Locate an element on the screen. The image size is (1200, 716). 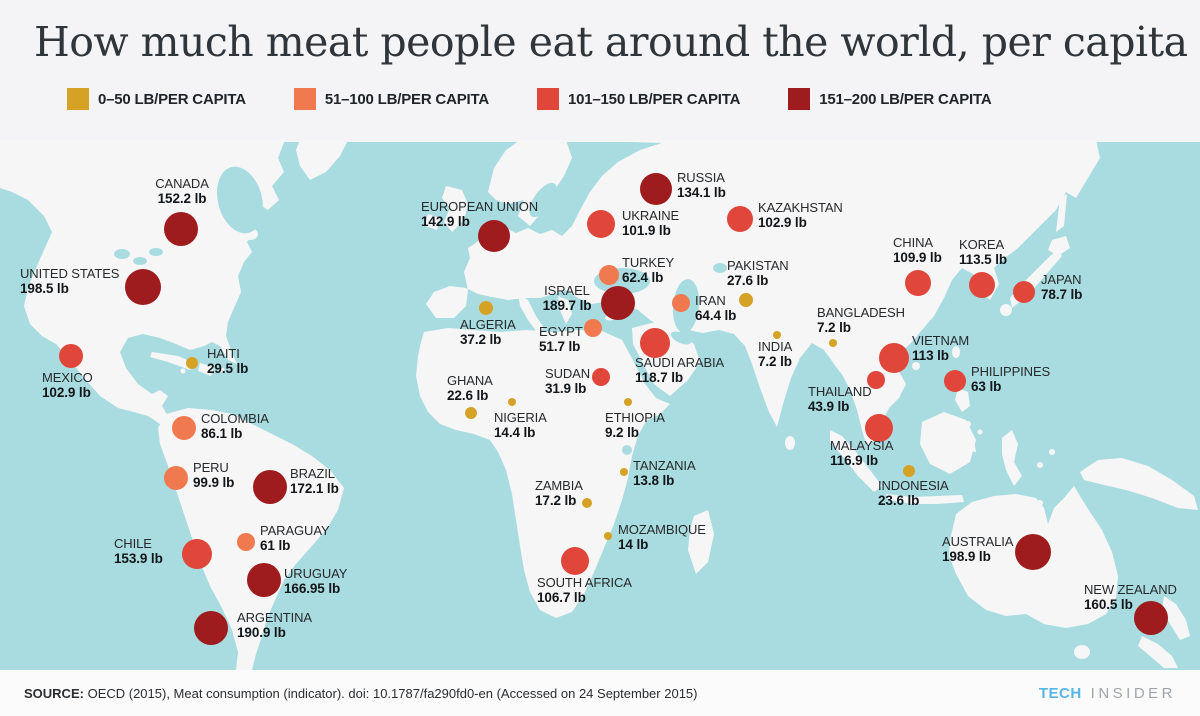
country-value: 22.6 lb is located at coordinates (468, 395).